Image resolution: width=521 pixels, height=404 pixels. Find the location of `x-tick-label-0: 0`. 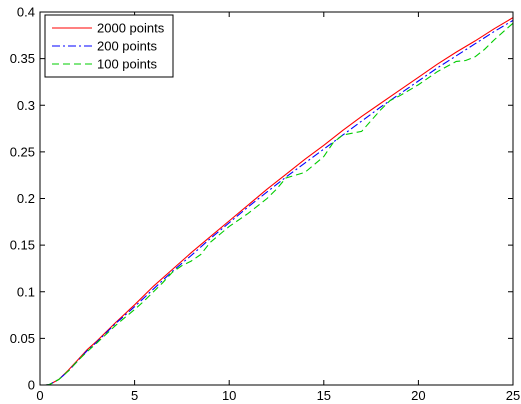

x-tick-label-0: 0 is located at coordinates (39, 395).